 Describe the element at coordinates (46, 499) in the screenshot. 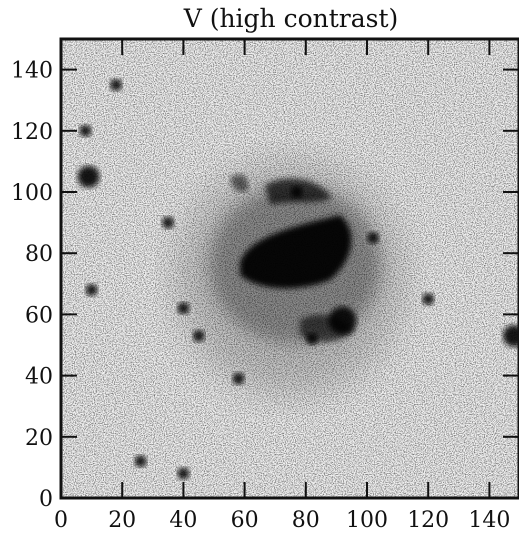

I see `y-tick-label: 0` at that location.